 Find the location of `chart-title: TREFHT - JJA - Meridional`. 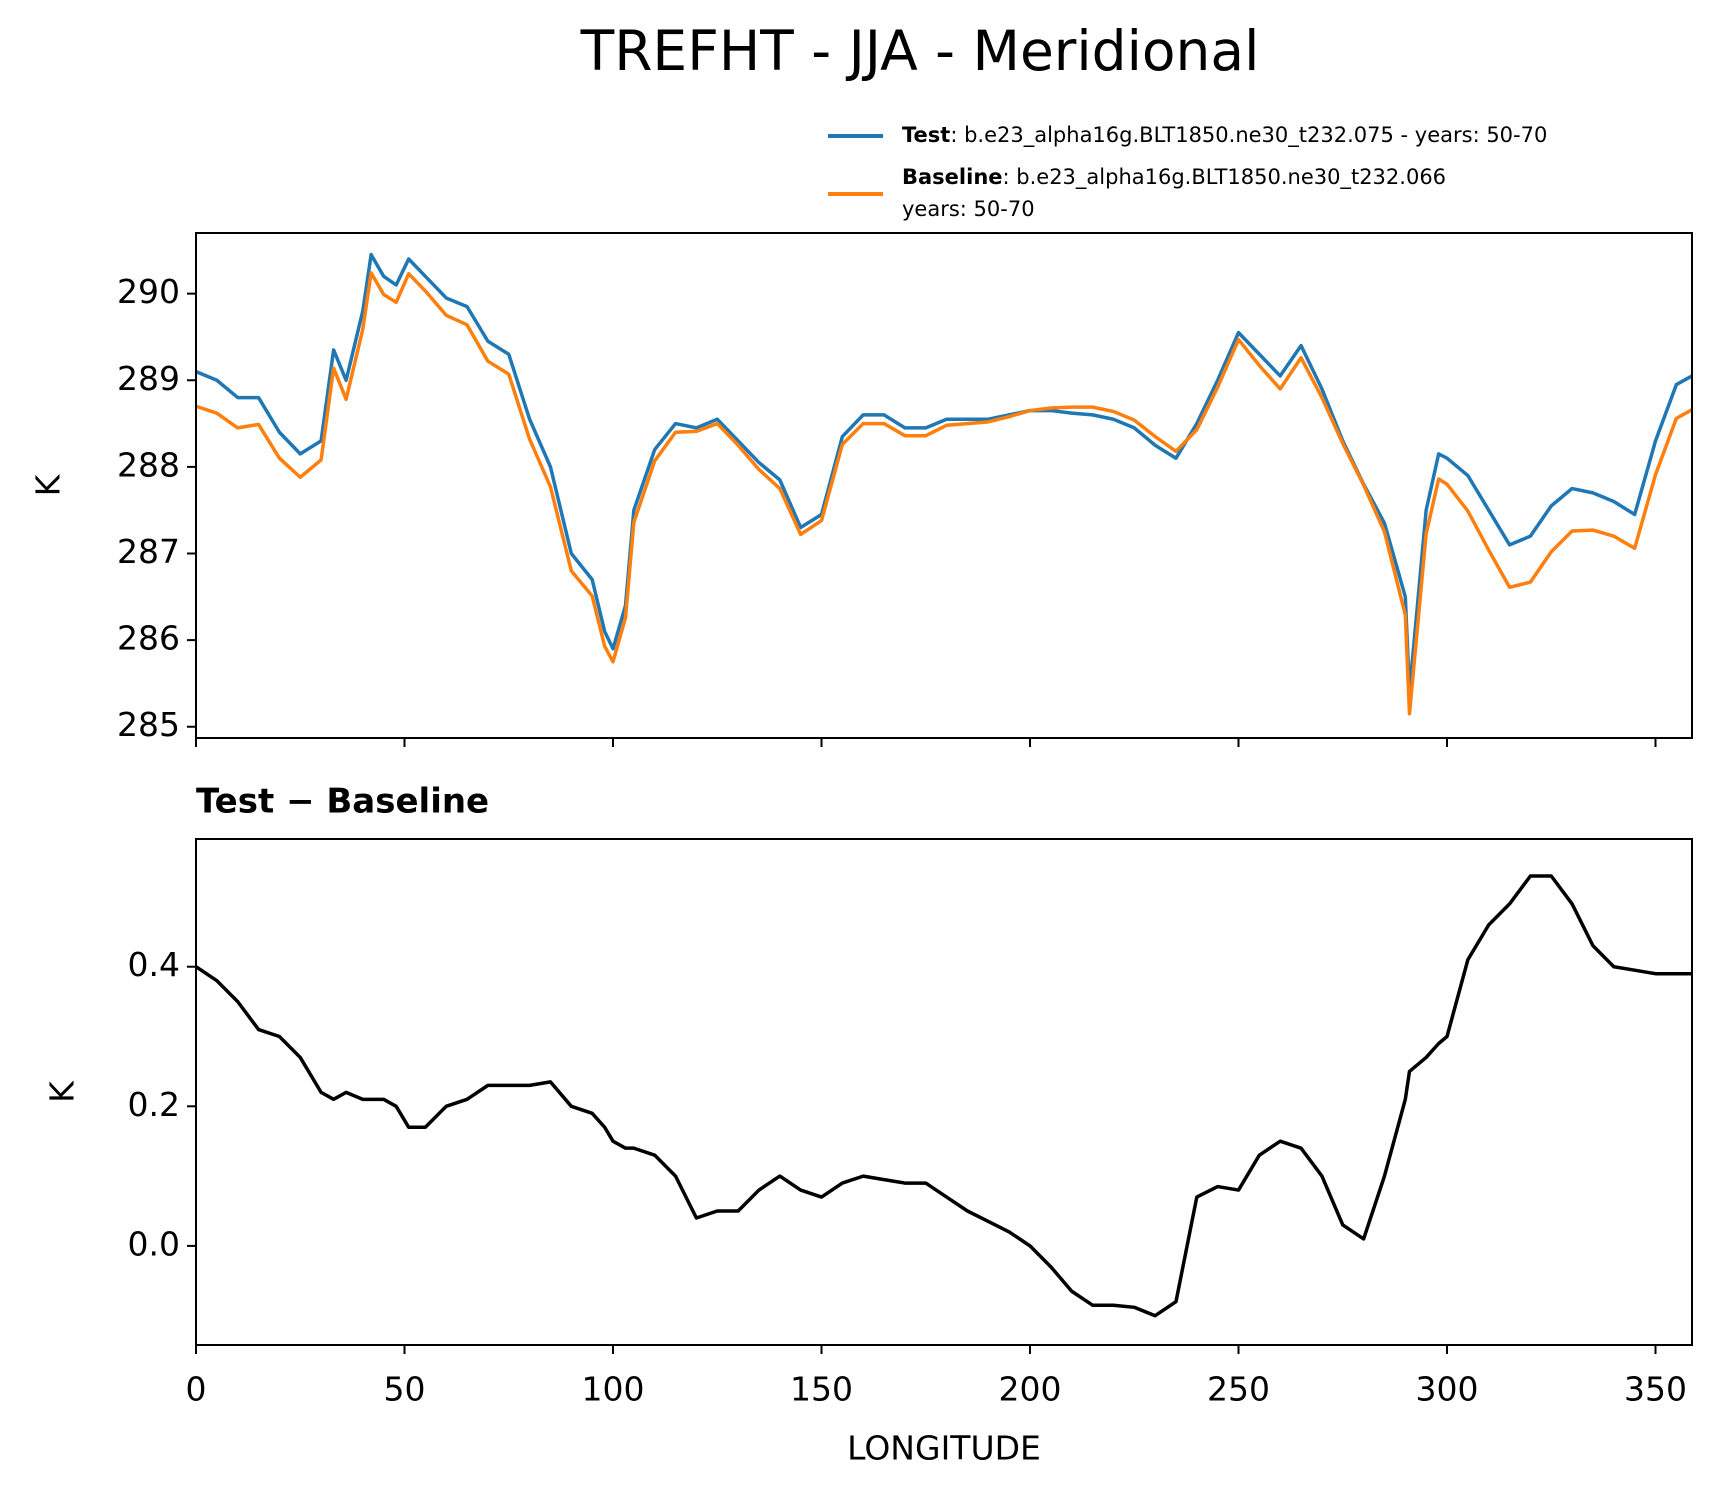

chart-title: TREFHT - JJA - Meridional is located at coordinates (920, 51).